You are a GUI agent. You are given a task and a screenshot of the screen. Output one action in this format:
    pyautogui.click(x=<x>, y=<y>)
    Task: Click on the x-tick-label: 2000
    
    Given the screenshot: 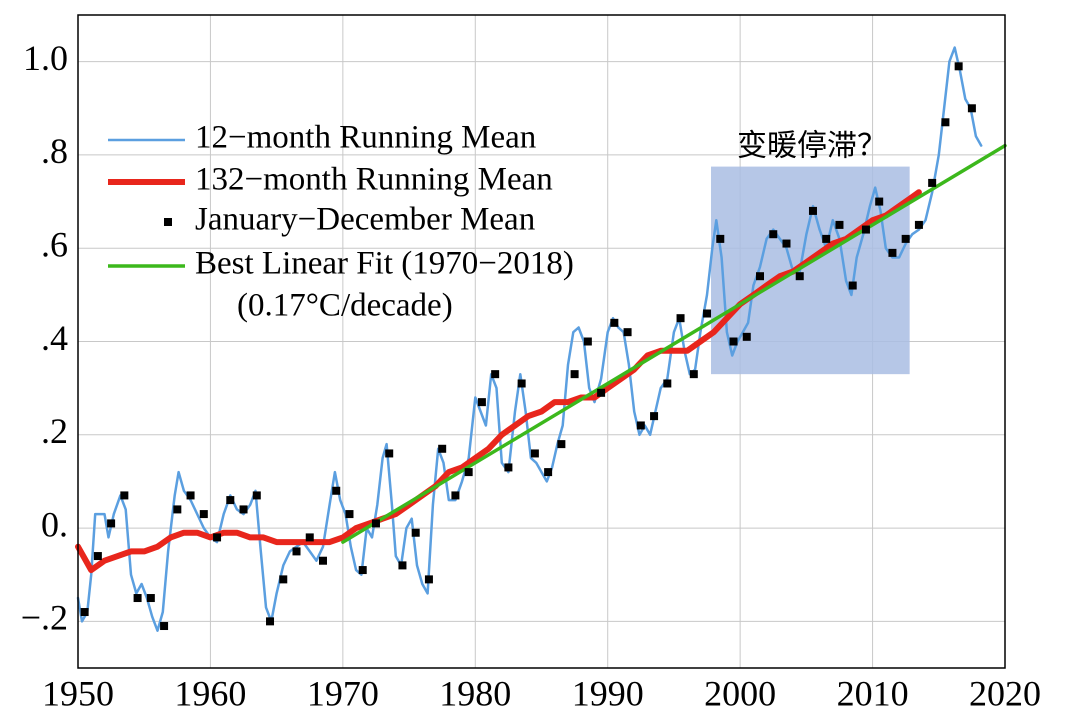 What is the action you would take?
    pyautogui.click(x=740, y=693)
    